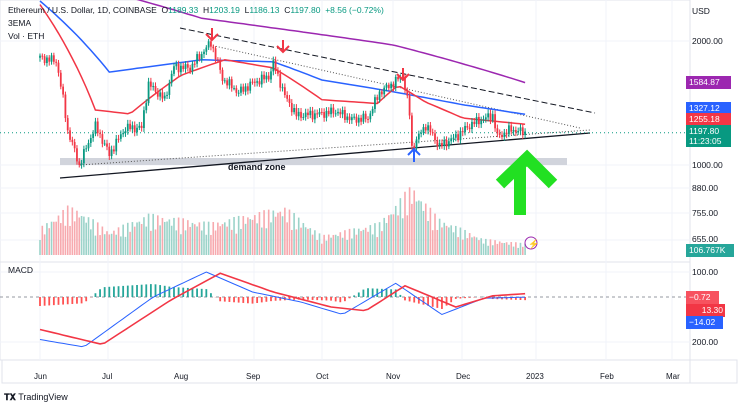 The image size is (745, 413). Describe the element at coordinates (705, 188) in the screenshot. I see `price-tick: 880.00` at that location.